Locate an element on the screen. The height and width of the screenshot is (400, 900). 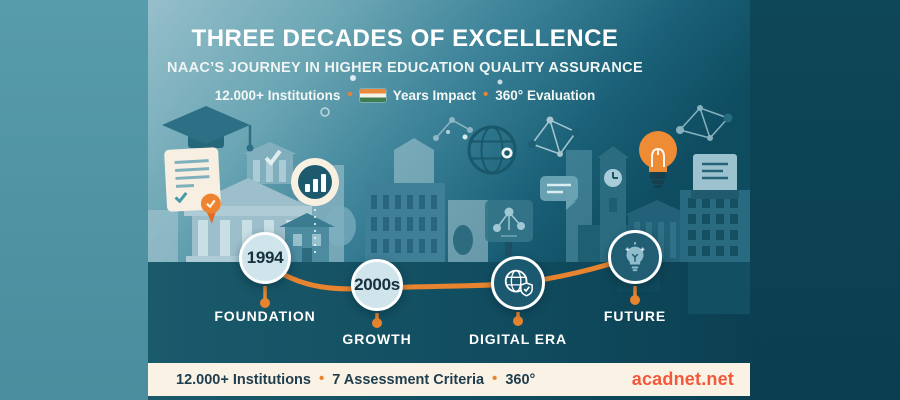
milestone-node-2000s: 2000s is located at coordinates (377, 285).